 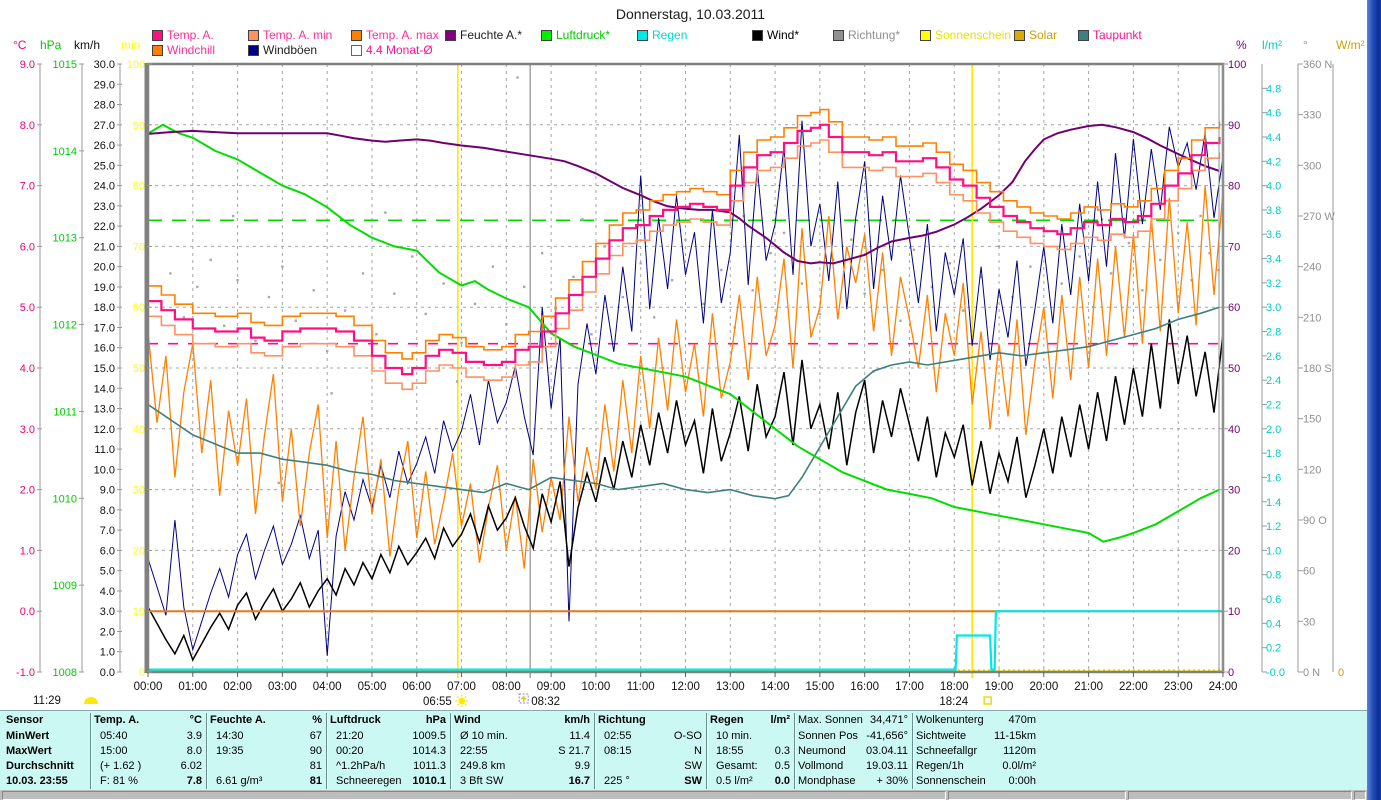 I want to click on wind-axis-label: 3.0, so click(x=107, y=612).